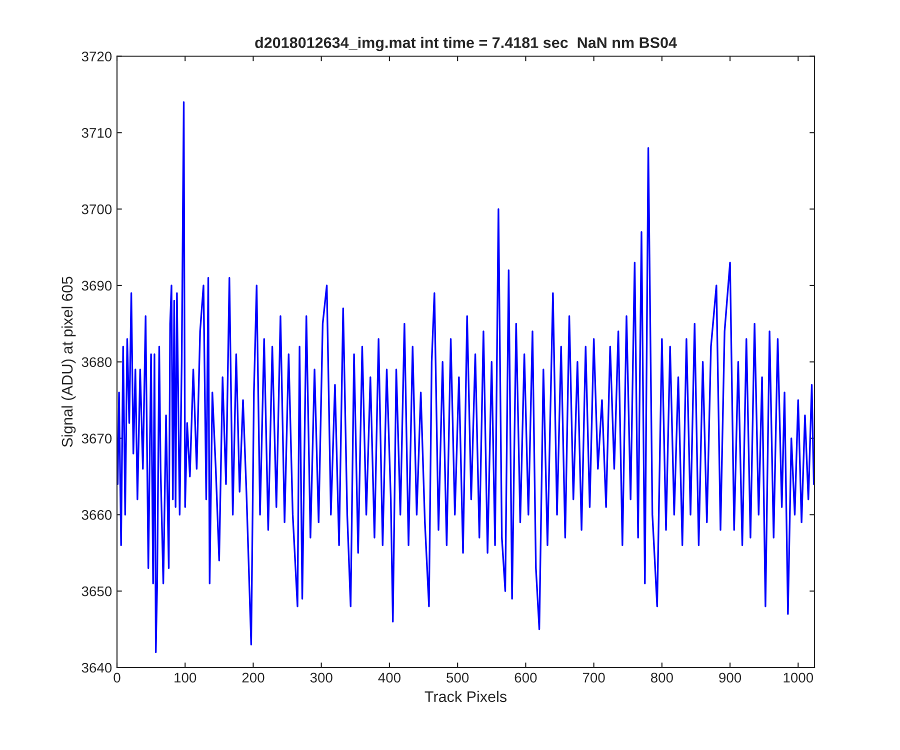 This screenshot has width=900, height=750. I want to click on y-tick-label: 3650, so click(97, 591).